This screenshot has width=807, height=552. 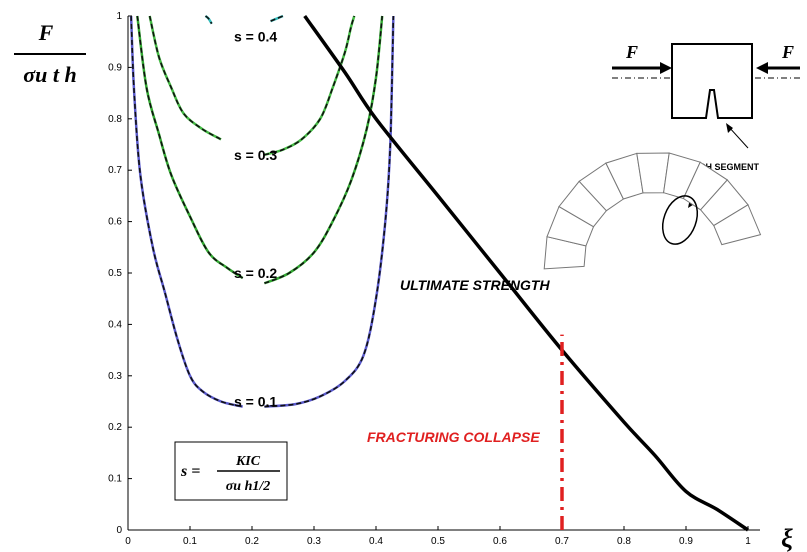 I want to click on arch-drawing, so click(x=652, y=211).